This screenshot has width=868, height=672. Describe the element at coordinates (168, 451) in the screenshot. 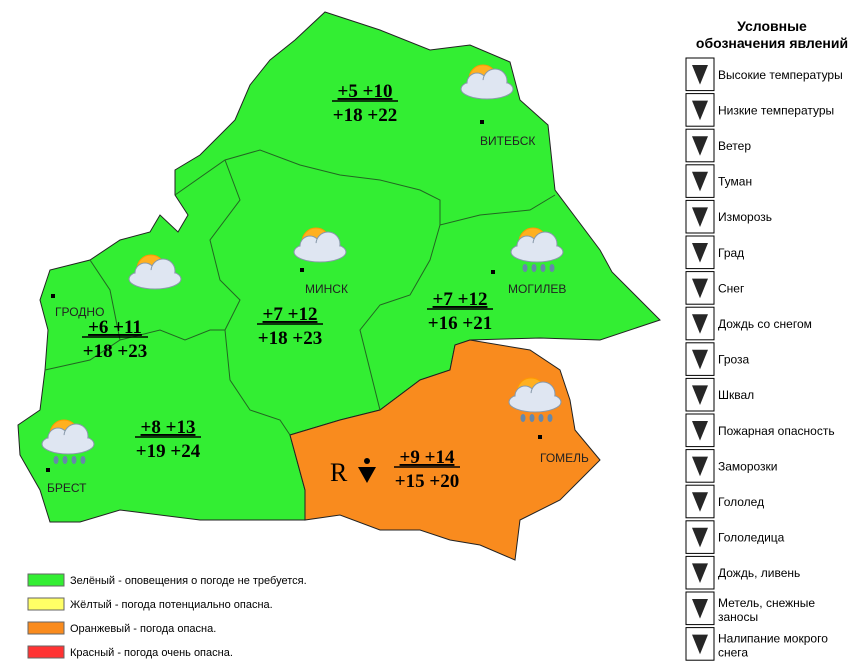

I see `day-temp: +19 +24` at that location.